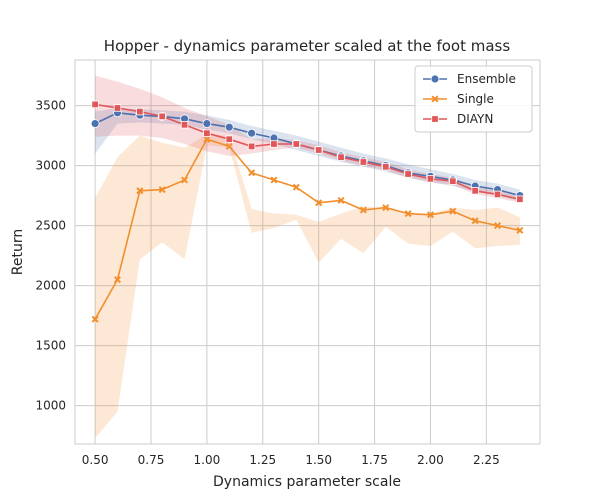 Image resolution: width=600 pixels, height=504 pixels. I want to click on y-tick-label: 3000, so click(50, 166).